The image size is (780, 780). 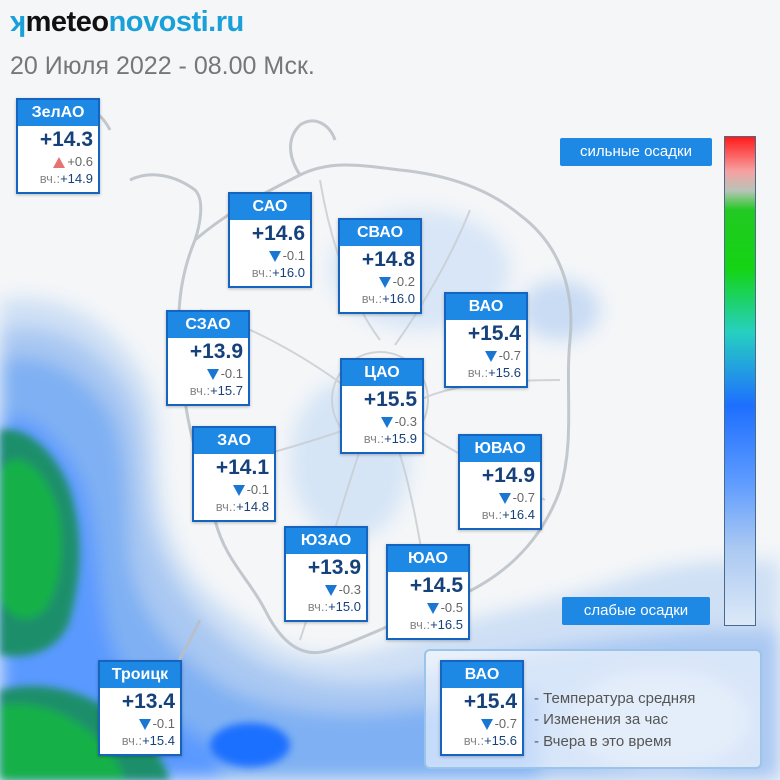 I want to click on legend-line-temperature: - Температура средняя, so click(x=615, y=698).